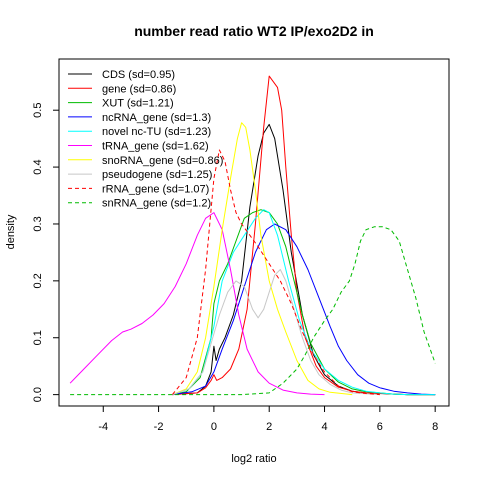 The width and height of the screenshot is (480, 480). I want to click on y-tick-label: 0.5, so click(38, 110).